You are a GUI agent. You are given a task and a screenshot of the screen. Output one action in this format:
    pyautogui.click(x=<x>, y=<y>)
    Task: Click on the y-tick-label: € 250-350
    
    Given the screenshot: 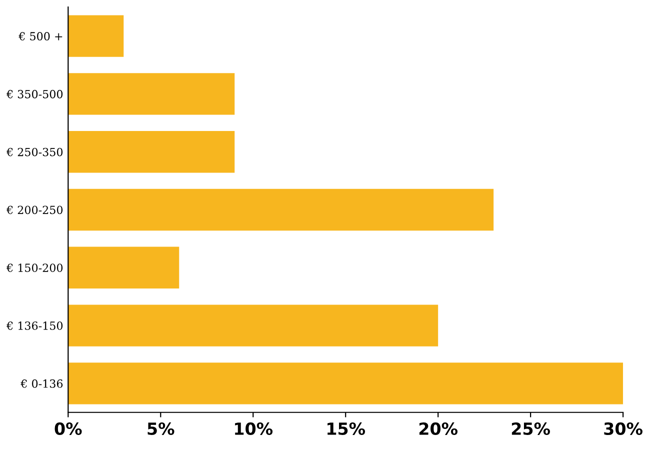 What is the action you would take?
    pyautogui.click(x=34, y=152)
    